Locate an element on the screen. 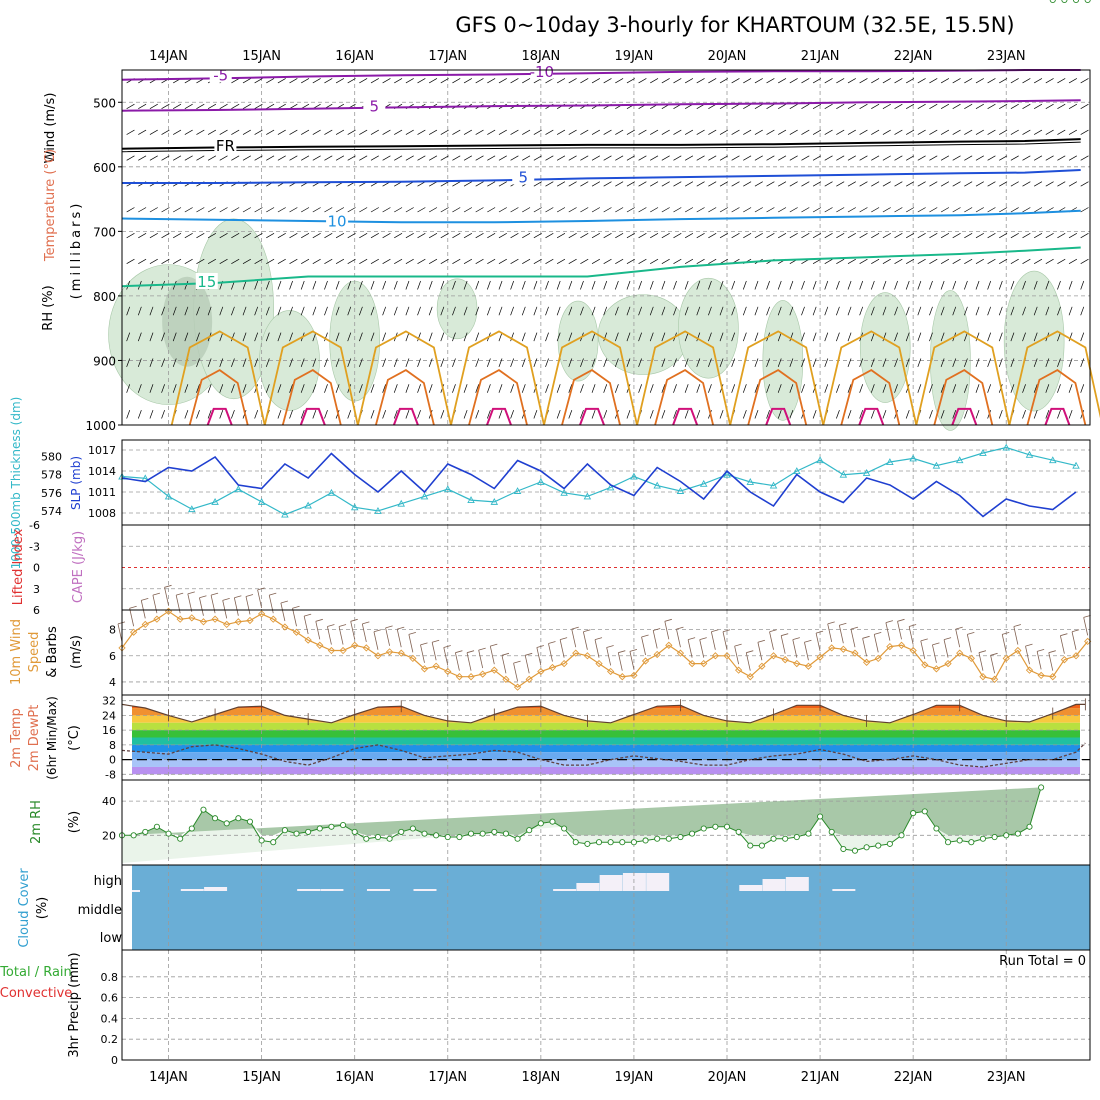  surface-isotherm-magenta is located at coordinates (499, 416).